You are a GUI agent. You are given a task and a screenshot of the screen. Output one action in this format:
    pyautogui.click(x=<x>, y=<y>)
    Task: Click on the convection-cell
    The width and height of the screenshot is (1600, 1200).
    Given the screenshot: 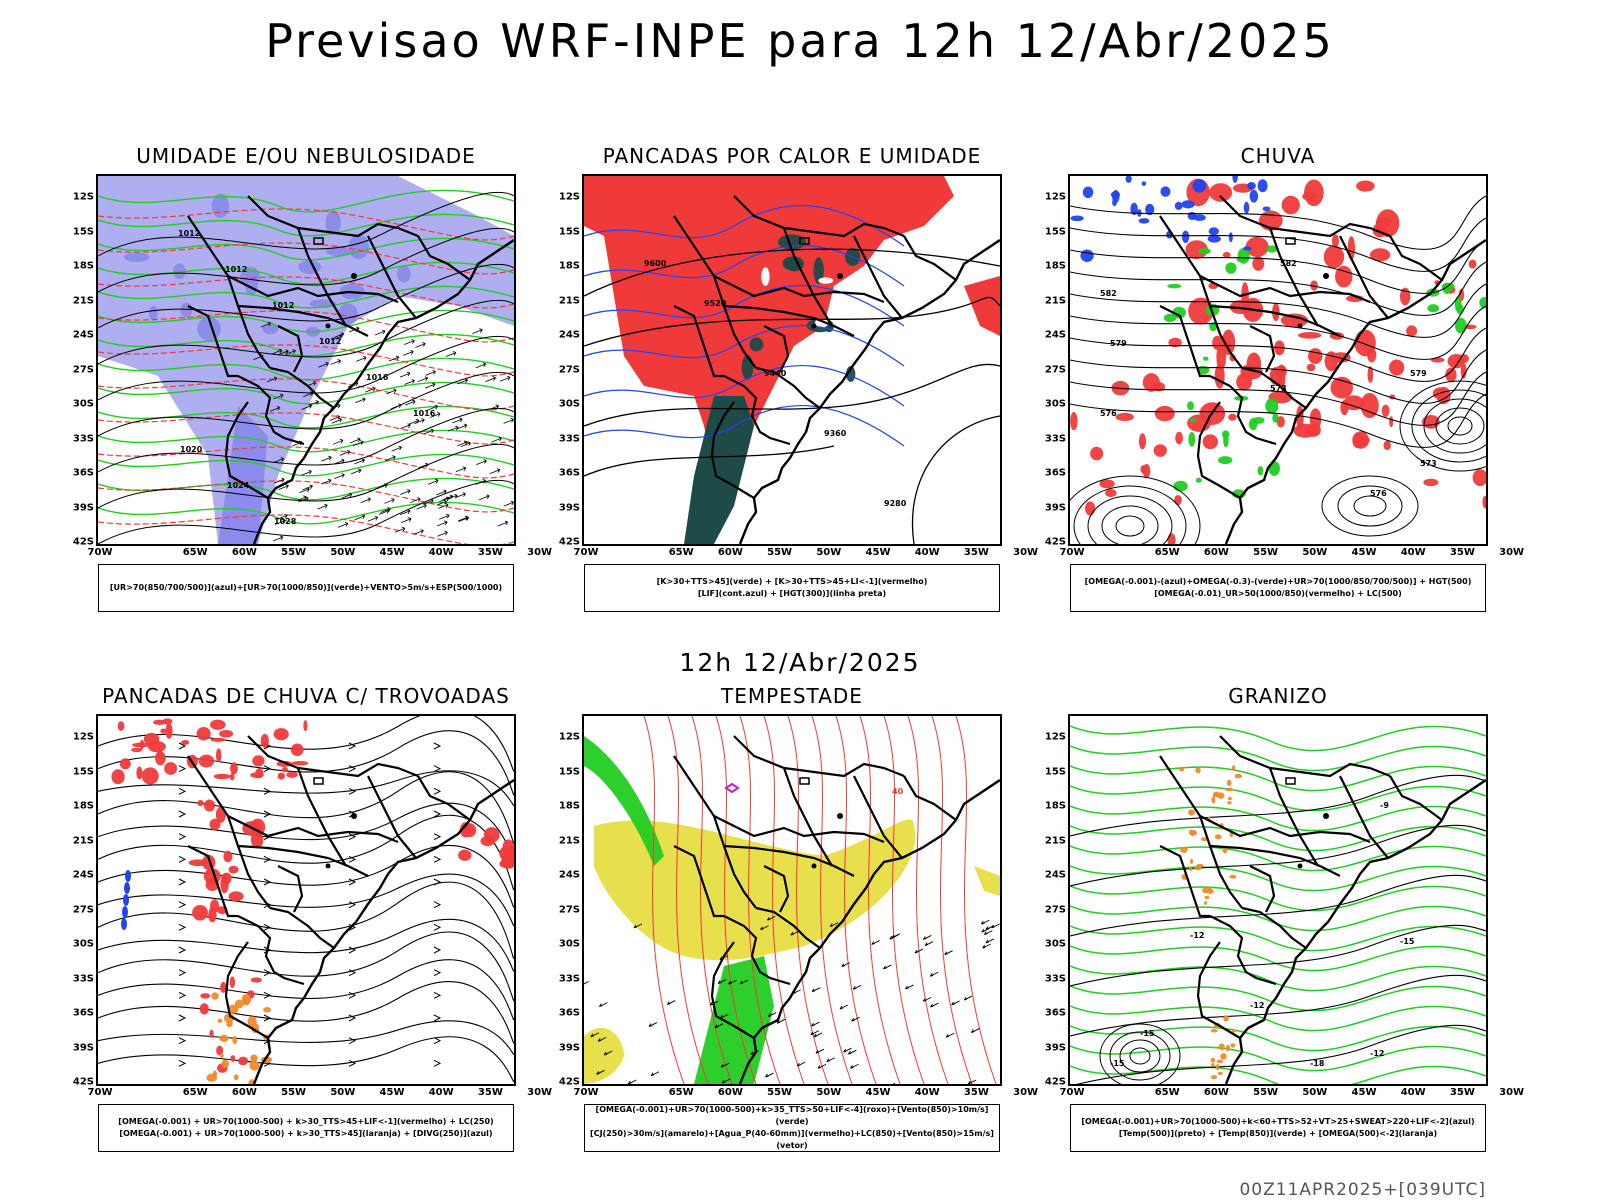 What is the action you would take?
    pyautogui.click(x=233, y=1009)
    